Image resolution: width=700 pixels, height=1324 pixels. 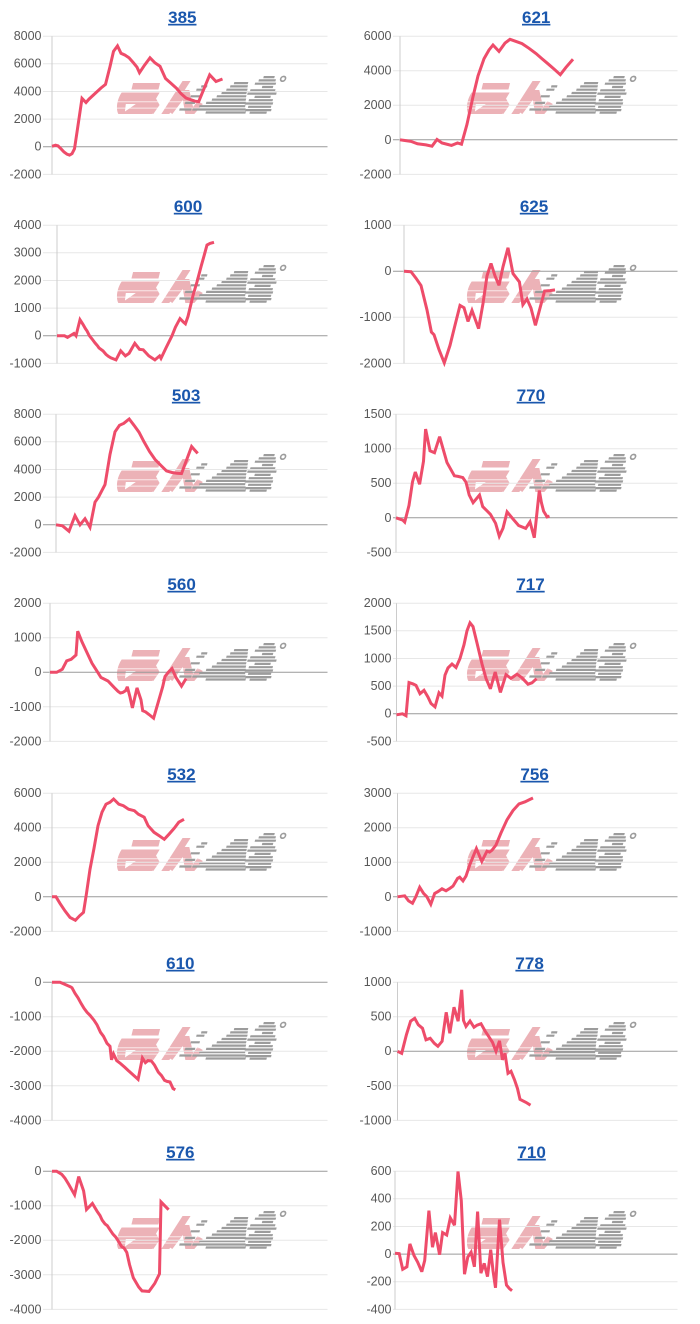 I want to click on svg-text: 532, so click(x=181, y=774).